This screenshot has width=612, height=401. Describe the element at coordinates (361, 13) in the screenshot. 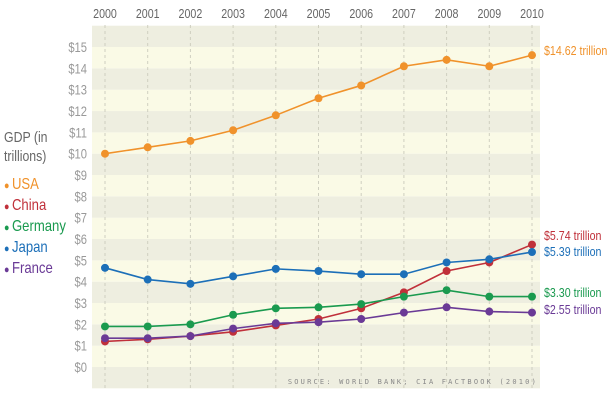

I see `x-tick-label: 2006` at that location.